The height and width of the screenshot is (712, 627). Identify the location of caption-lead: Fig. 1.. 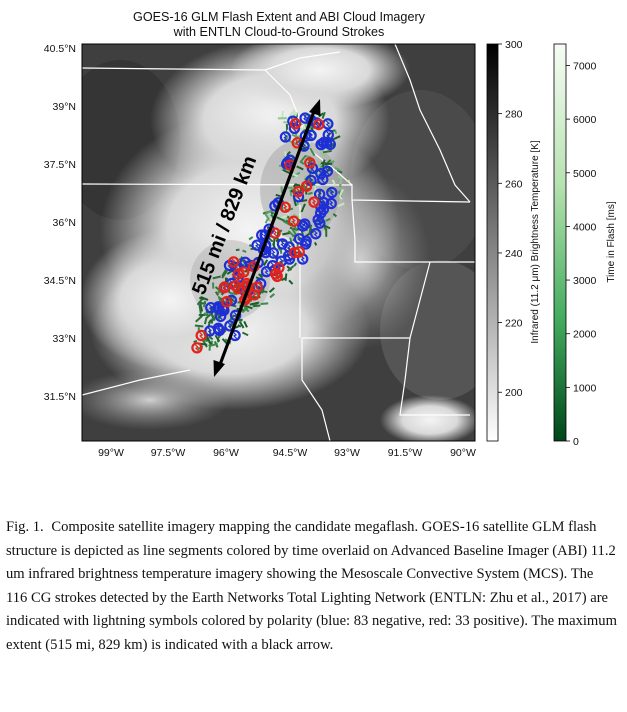
(25, 527).